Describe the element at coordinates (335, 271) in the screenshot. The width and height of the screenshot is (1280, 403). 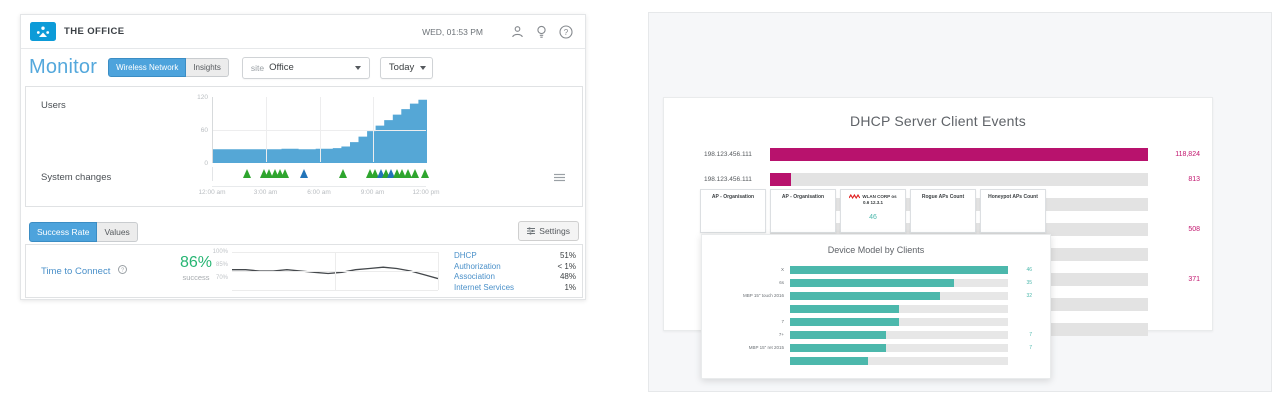
I see `success-rate-sparkline` at that location.